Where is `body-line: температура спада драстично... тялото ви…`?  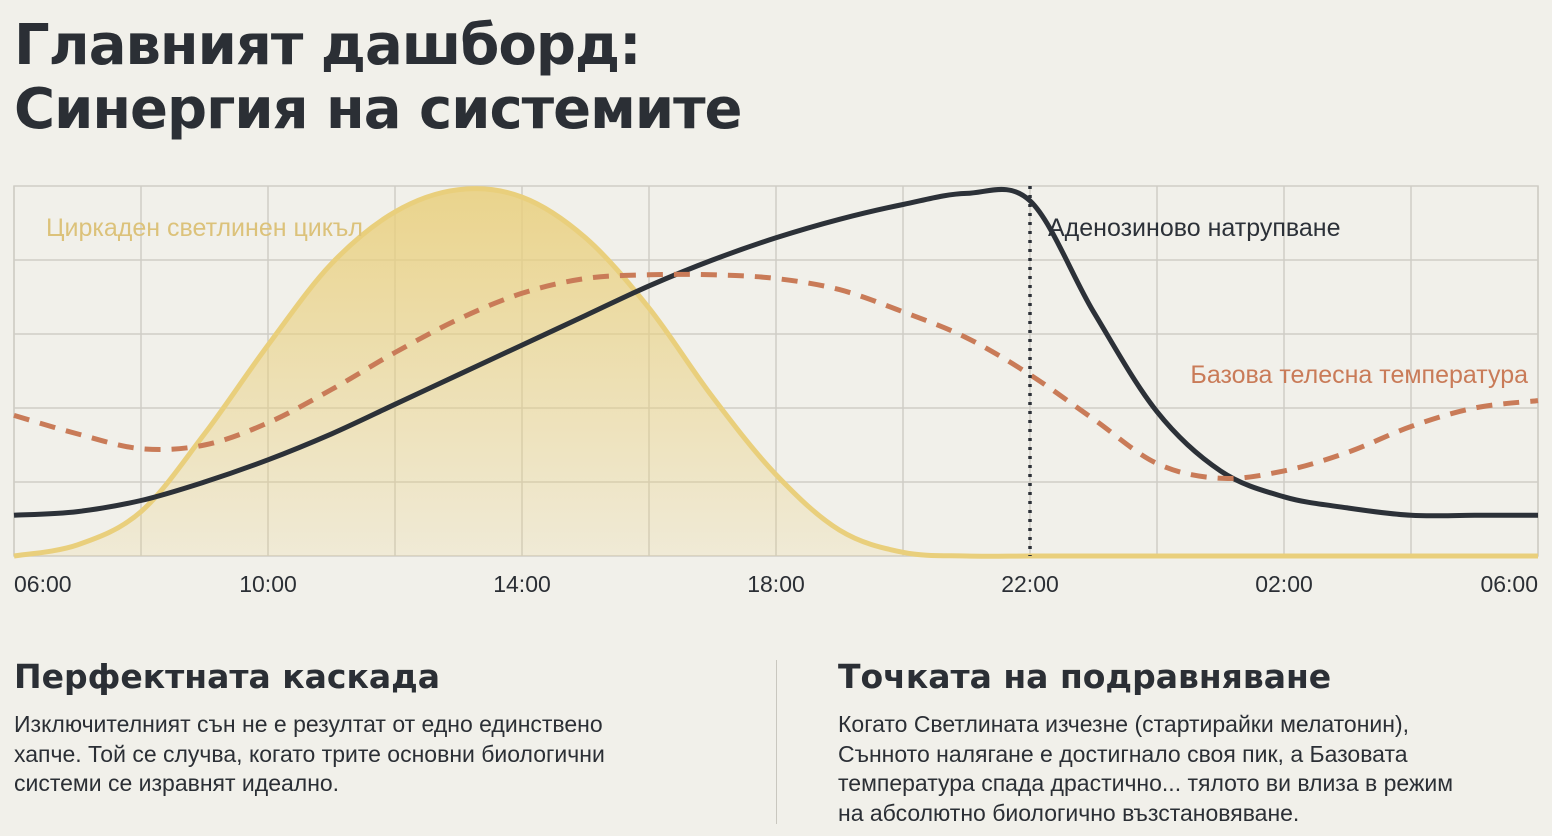 body-line: температура спада драстично... тялото ви… is located at coordinates (1146, 783).